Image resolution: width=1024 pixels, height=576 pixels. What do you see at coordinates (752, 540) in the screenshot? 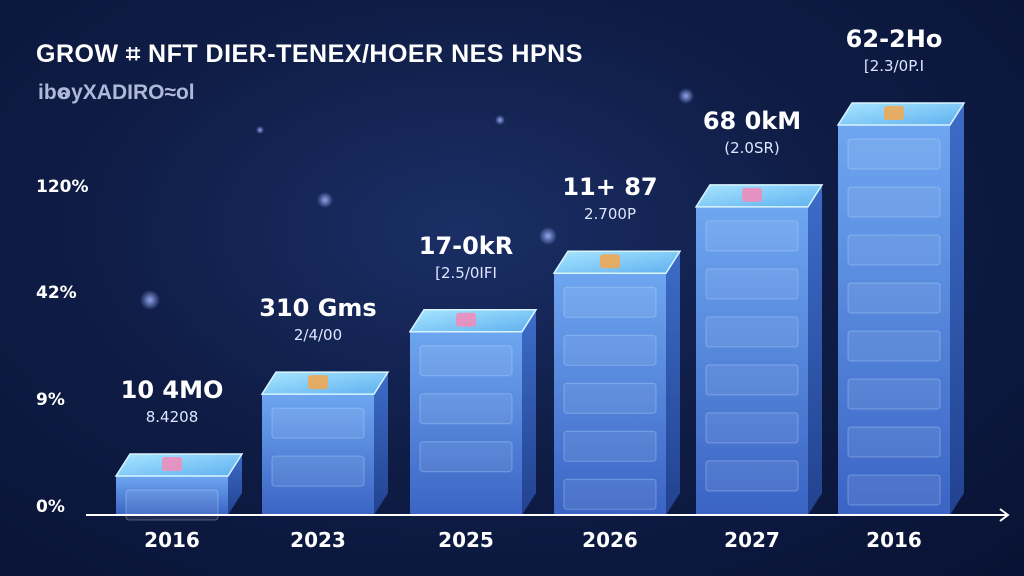
I see `x-tick-label: 2027` at bounding box center [752, 540].